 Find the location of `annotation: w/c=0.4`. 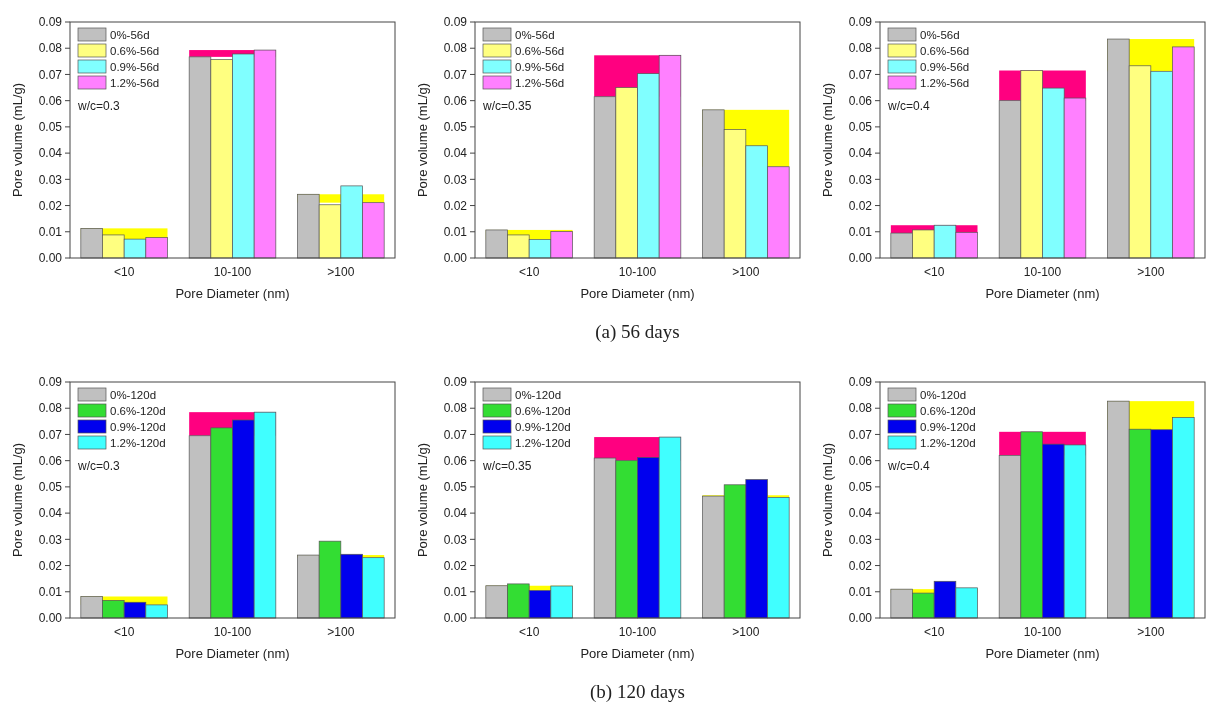

annotation: w/c=0.4 is located at coordinates (909, 466).